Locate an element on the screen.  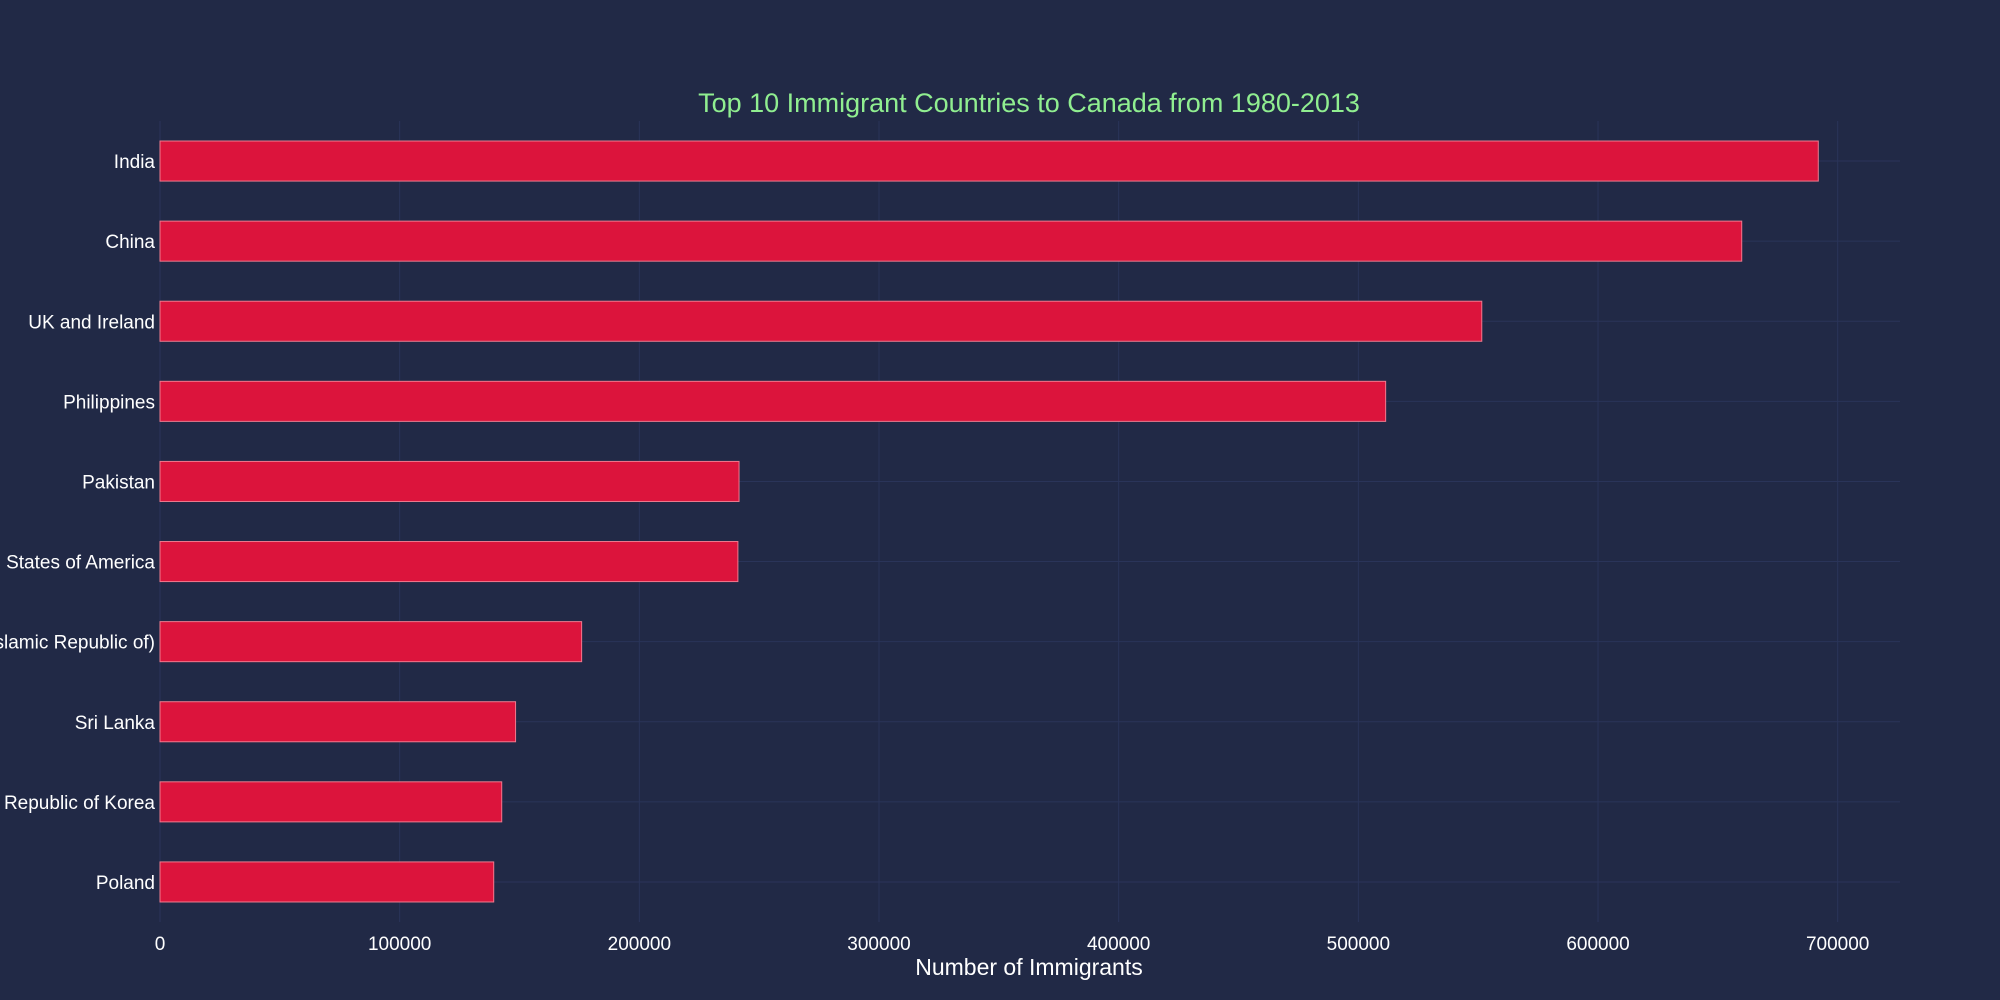
category-label: UK and Ireland is located at coordinates (91, 322).